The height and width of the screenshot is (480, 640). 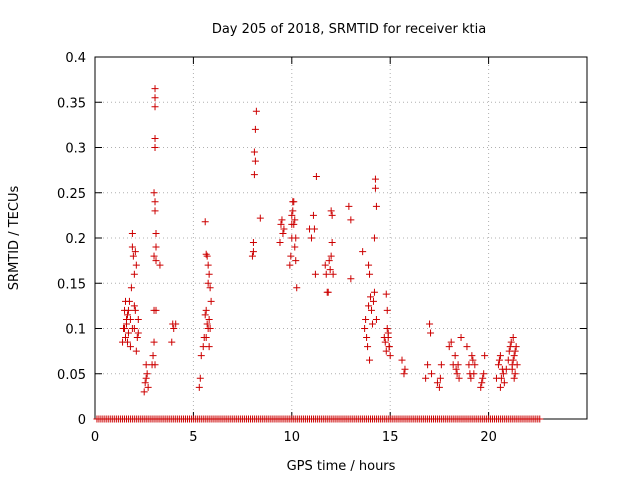 What do you see at coordinates (75, 239) in the screenshot?
I see `y-tick-label: 0.2` at bounding box center [75, 239].